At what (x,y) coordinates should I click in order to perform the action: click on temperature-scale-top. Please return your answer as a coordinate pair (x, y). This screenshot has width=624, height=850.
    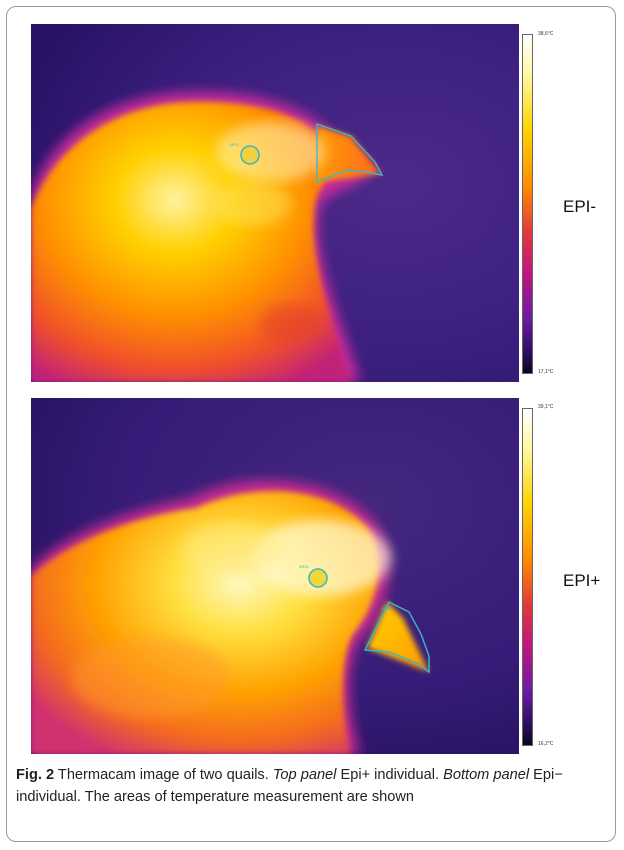
    Looking at the image, I should click on (527, 204).